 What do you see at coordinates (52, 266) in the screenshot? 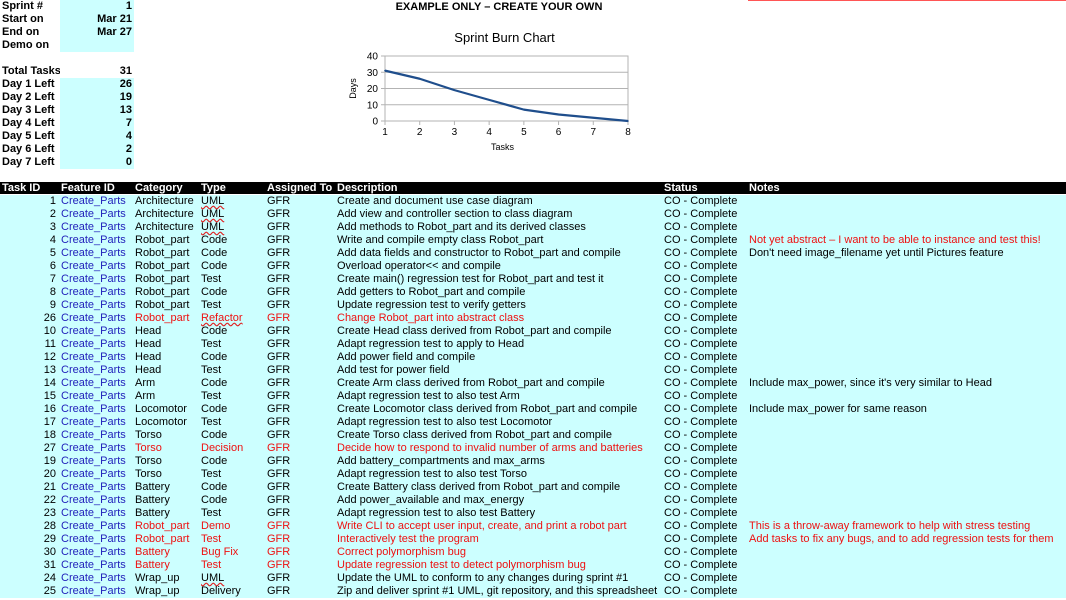
I see `task-id-cell: 6` at bounding box center [52, 266].